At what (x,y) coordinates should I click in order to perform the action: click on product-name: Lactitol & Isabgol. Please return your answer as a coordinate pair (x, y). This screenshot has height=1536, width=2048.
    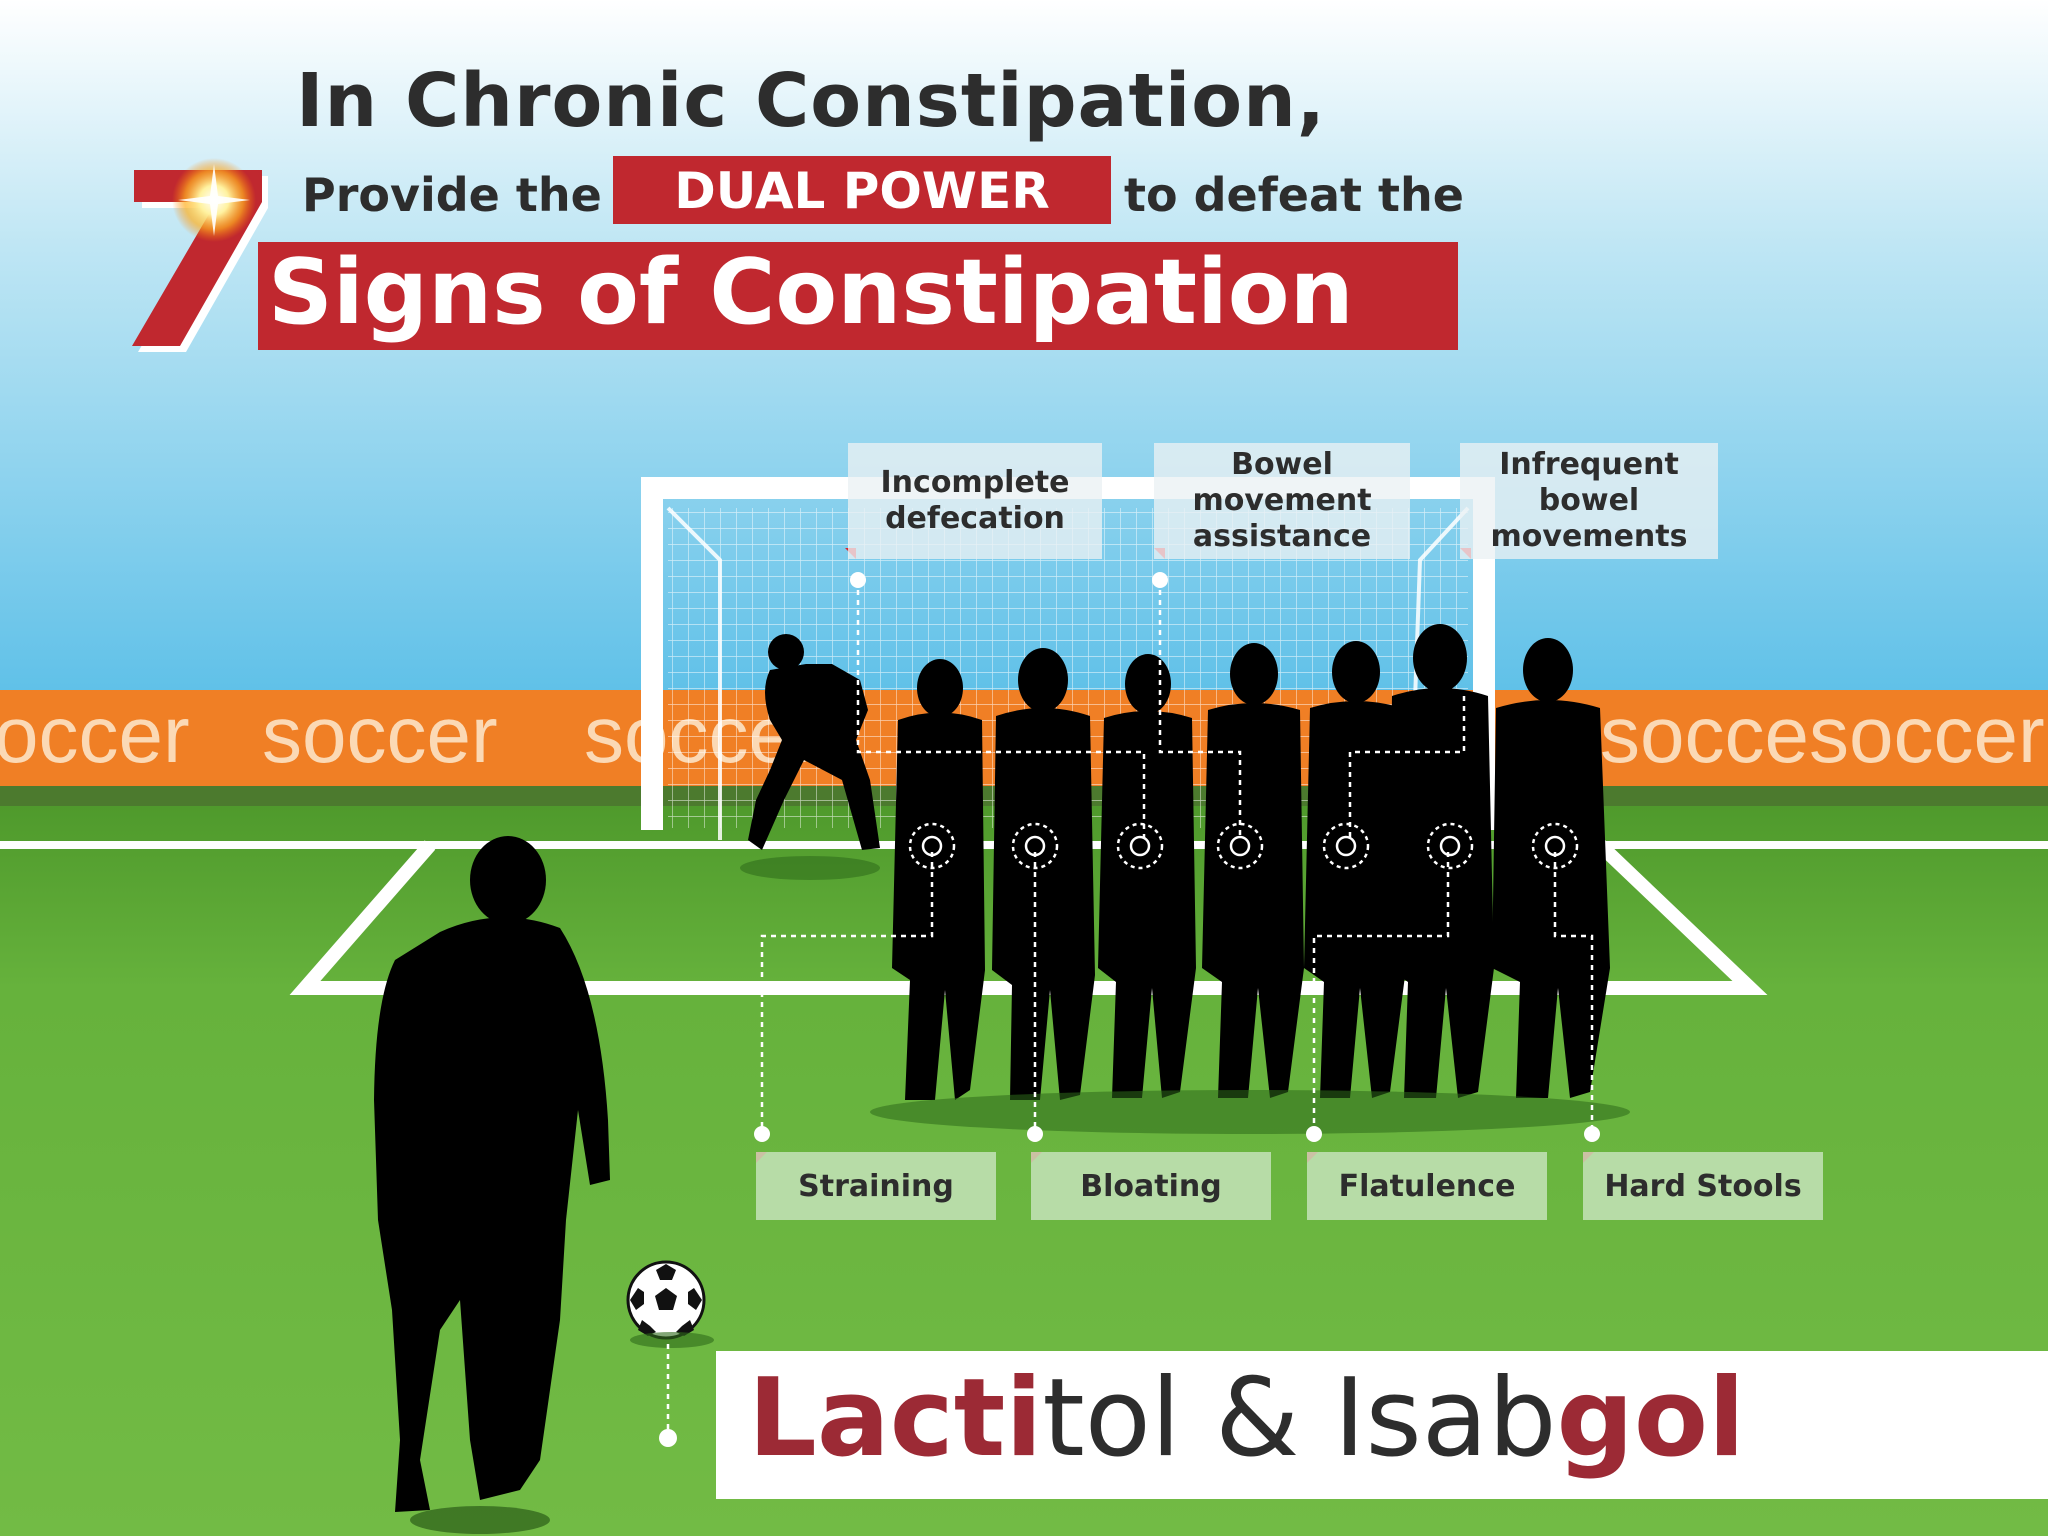
    Looking at the image, I should click on (1246, 1419).